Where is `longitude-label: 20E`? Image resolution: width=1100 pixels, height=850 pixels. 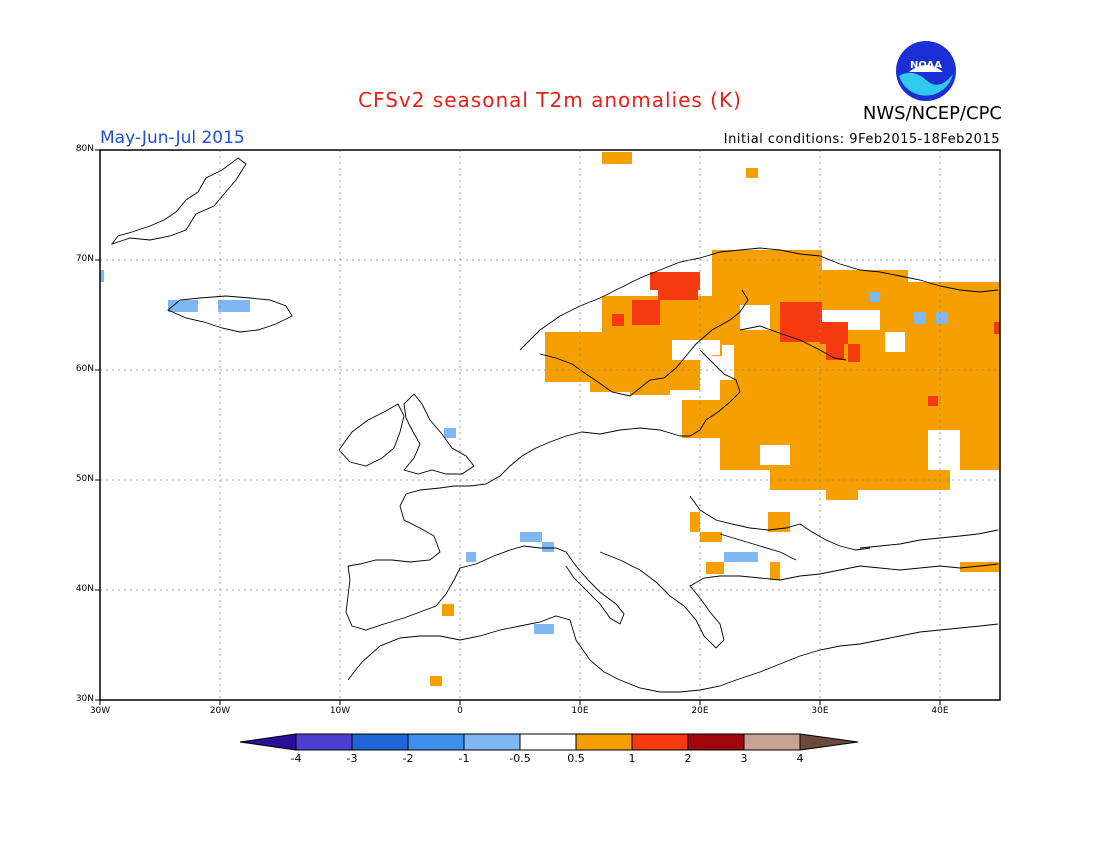 longitude-label: 20E is located at coordinates (700, 711).